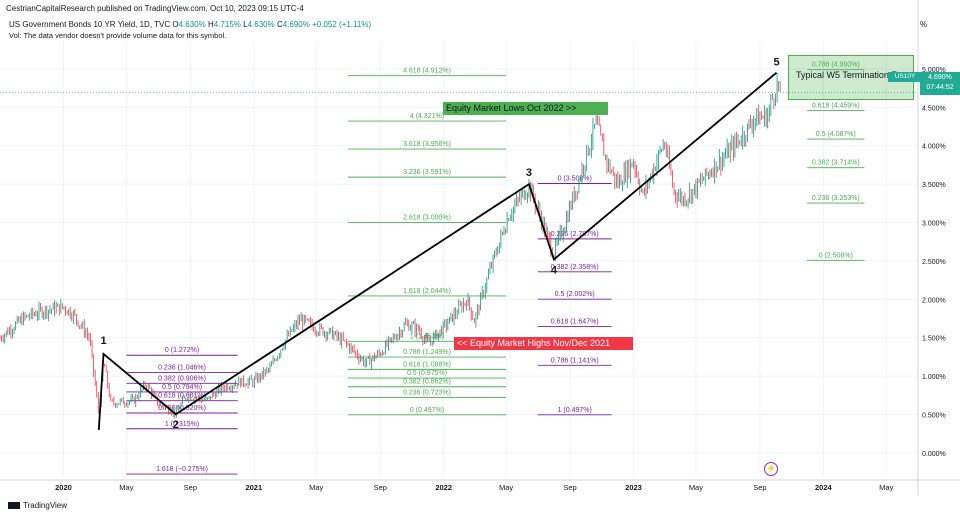  I want to click on y-tick-label: 0.000%, so click(934, 454).